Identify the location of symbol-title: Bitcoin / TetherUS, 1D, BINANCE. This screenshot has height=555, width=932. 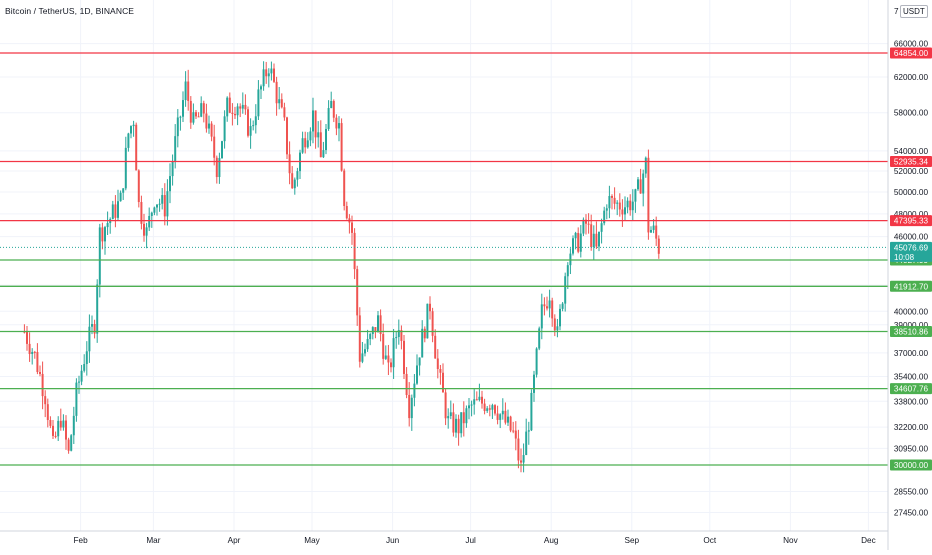
(70, 11).